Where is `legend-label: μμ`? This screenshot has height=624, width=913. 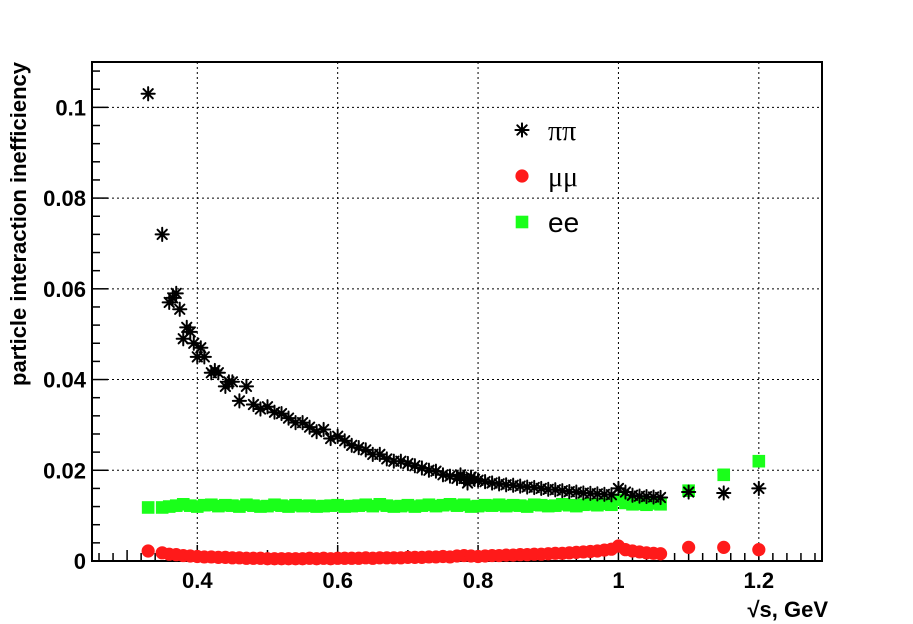
legend-label: μμ is located at coordinates (563, 177).